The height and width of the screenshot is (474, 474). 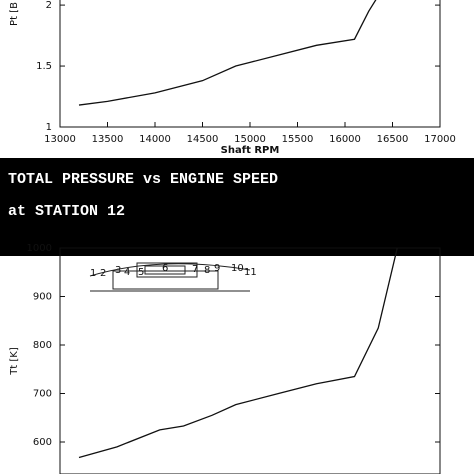 What do you see at coordinates (118, 270) in the screenshot?
I see `inset-label: 3` at bounding box center [118, 270].